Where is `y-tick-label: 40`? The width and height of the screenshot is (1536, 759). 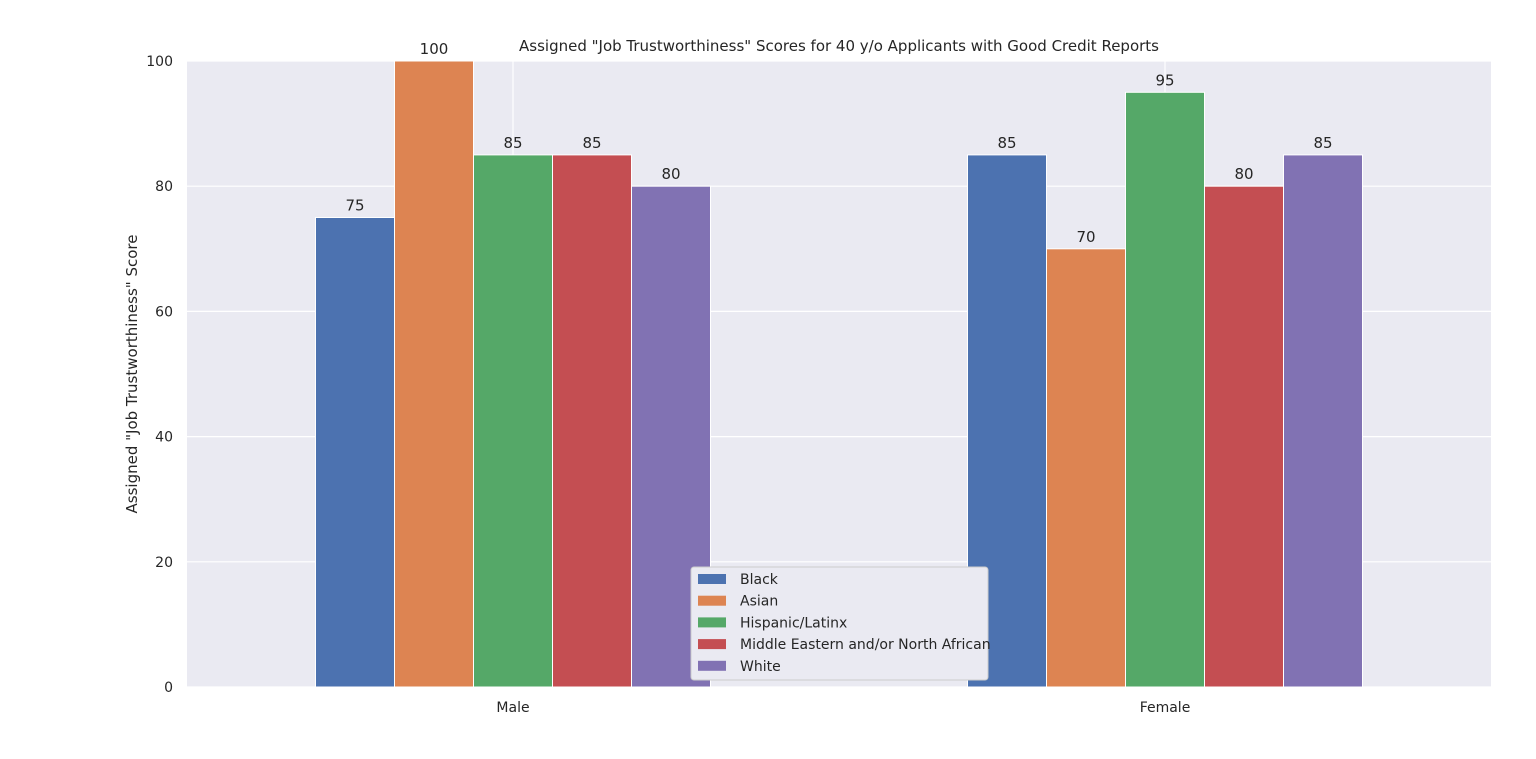
y-tick-label: 40 is located at coordinates (164, 438).